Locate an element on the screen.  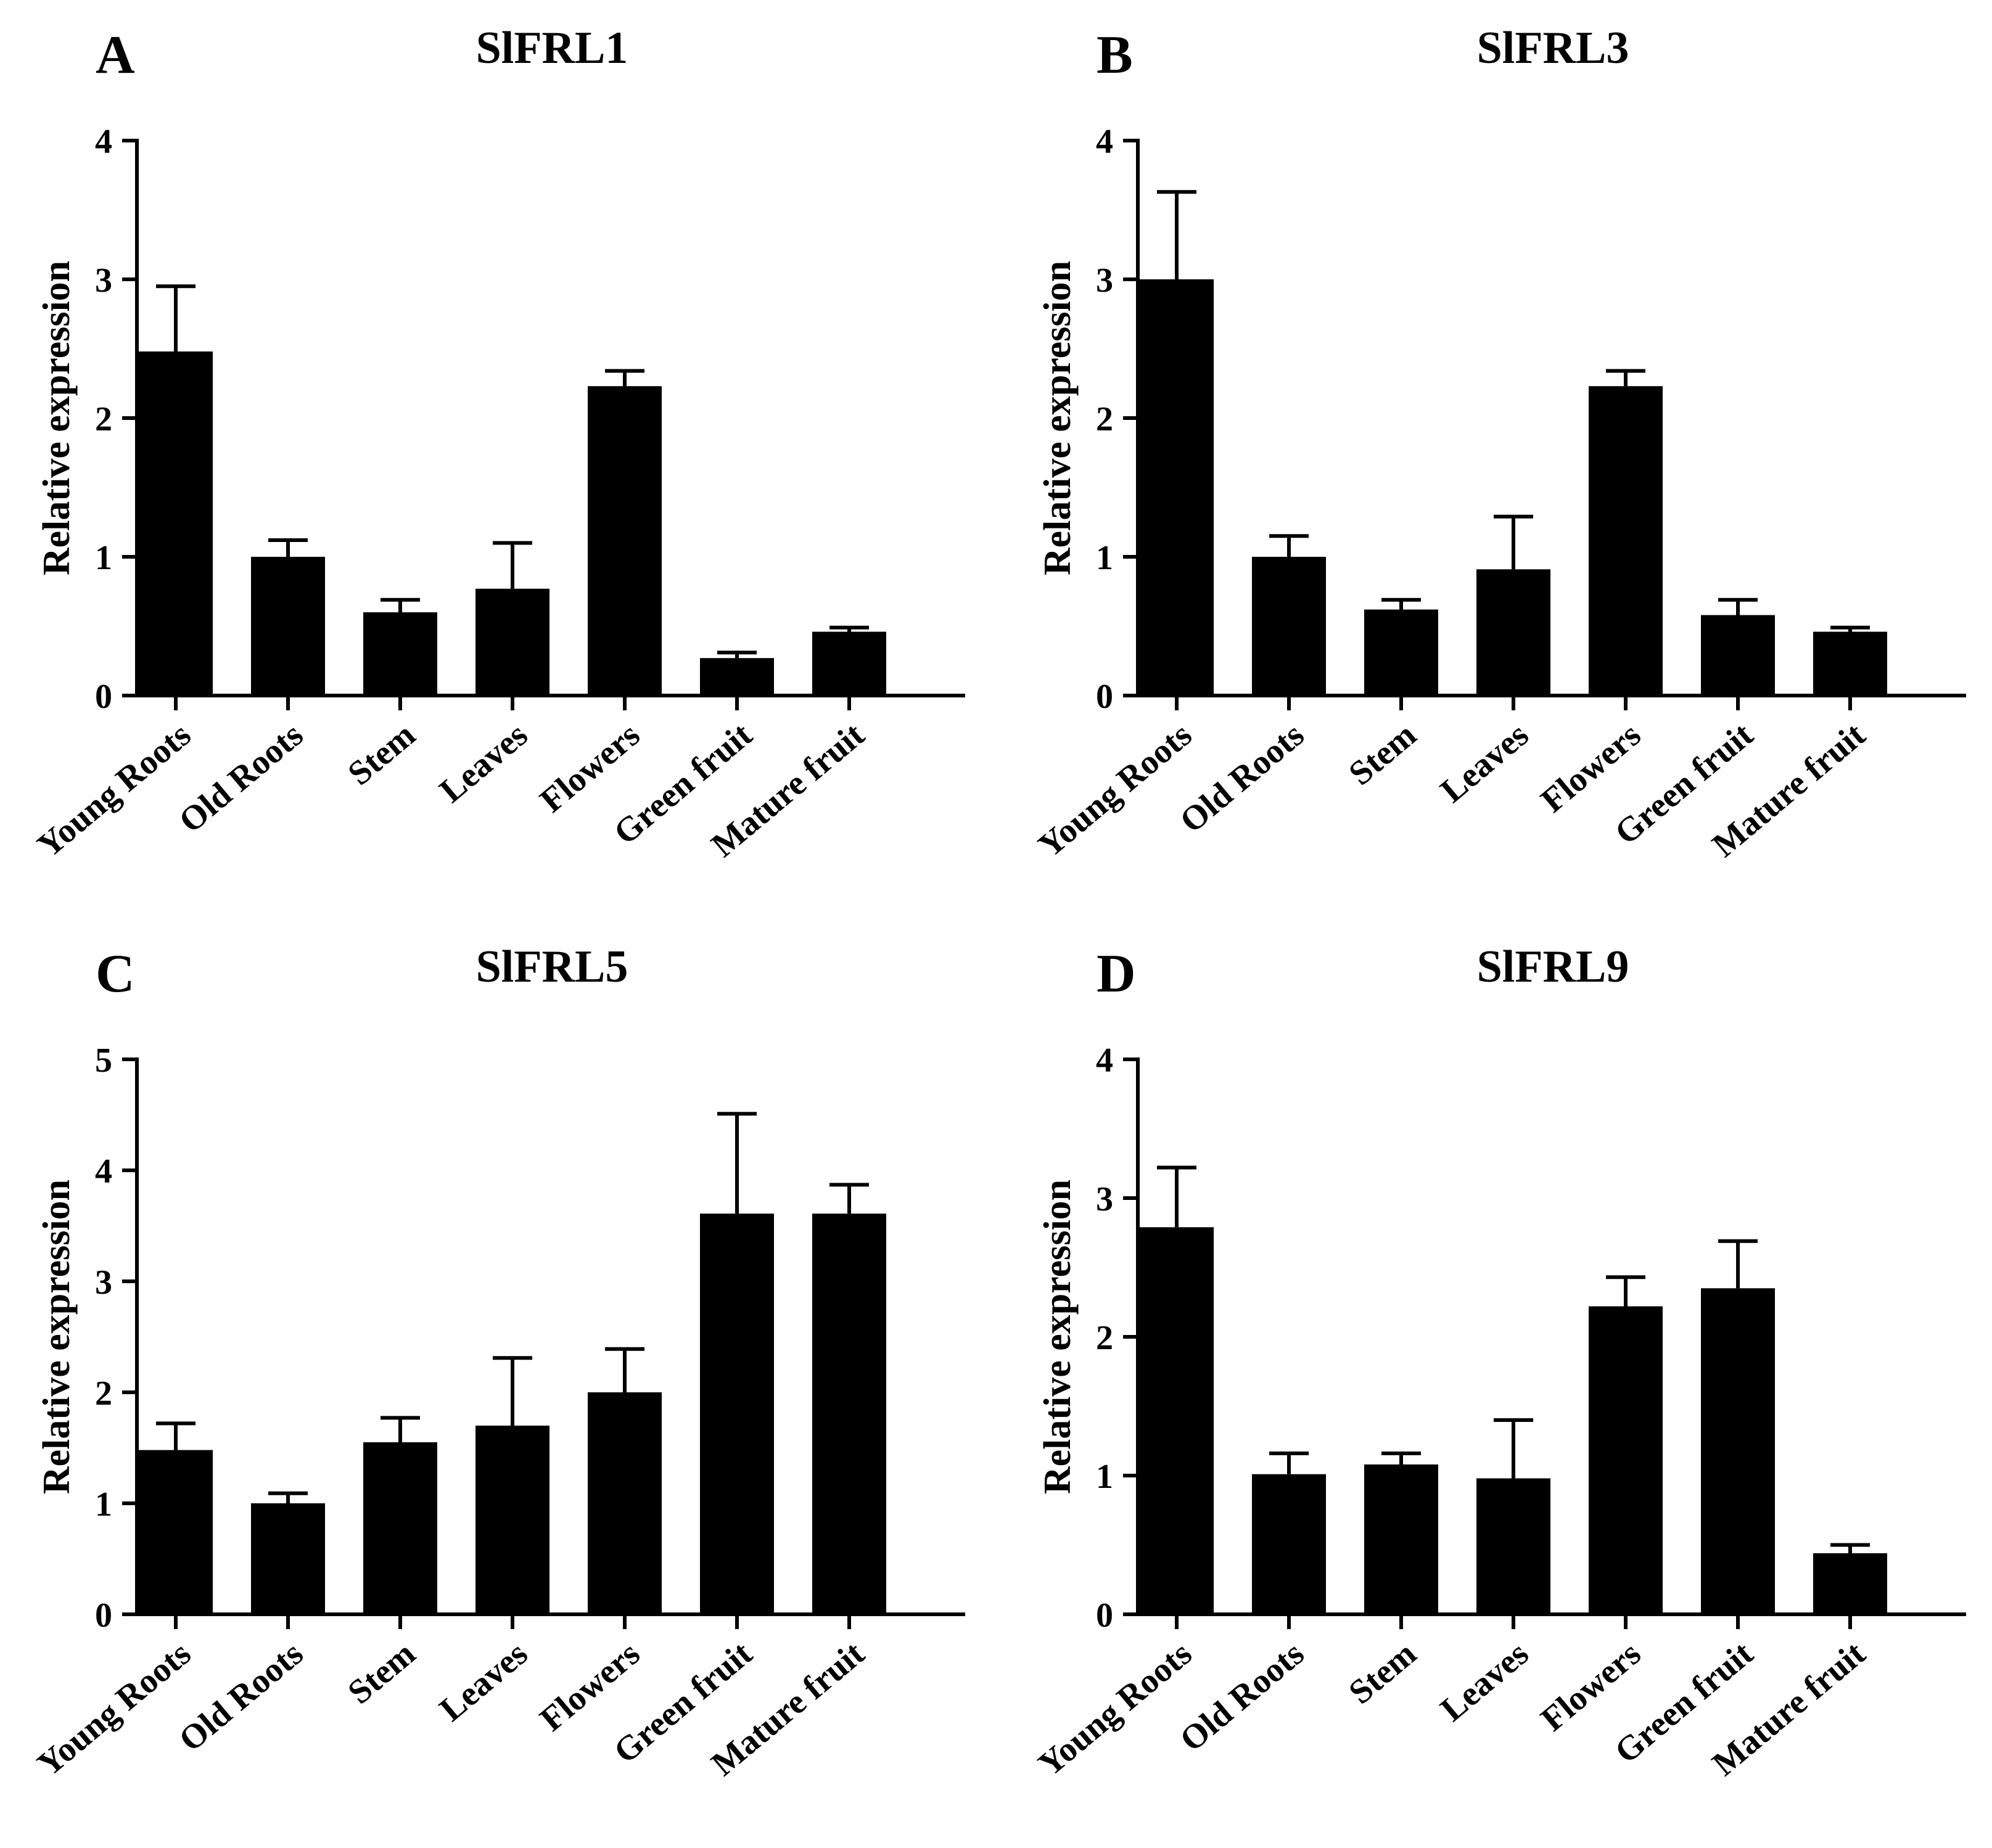
y-tick-label: 5 is located at coordinates (103, 1060).